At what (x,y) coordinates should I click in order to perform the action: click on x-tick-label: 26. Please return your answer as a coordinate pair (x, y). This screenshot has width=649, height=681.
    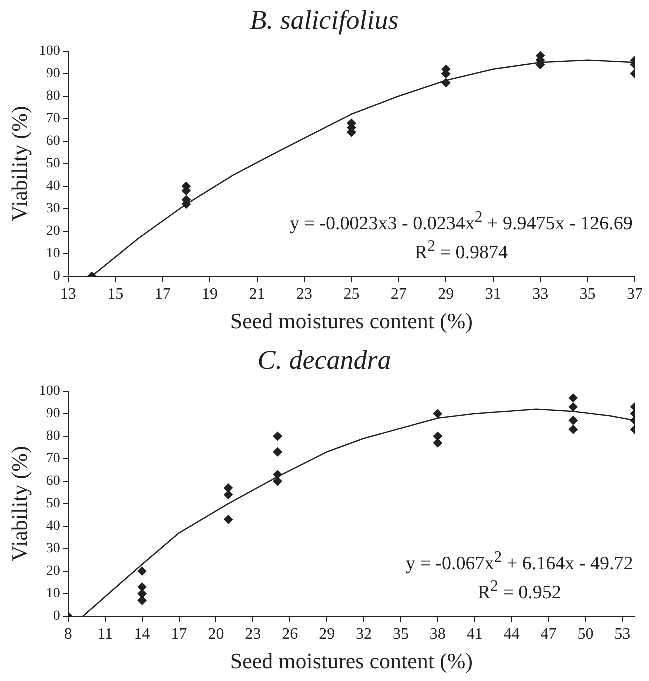
    Looking at the image, I should click on (290, 635).